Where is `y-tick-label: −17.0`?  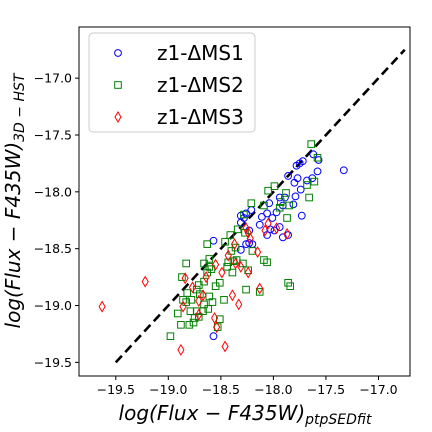 y-tick-label: −17.0 is located at coordinates (53, 78).